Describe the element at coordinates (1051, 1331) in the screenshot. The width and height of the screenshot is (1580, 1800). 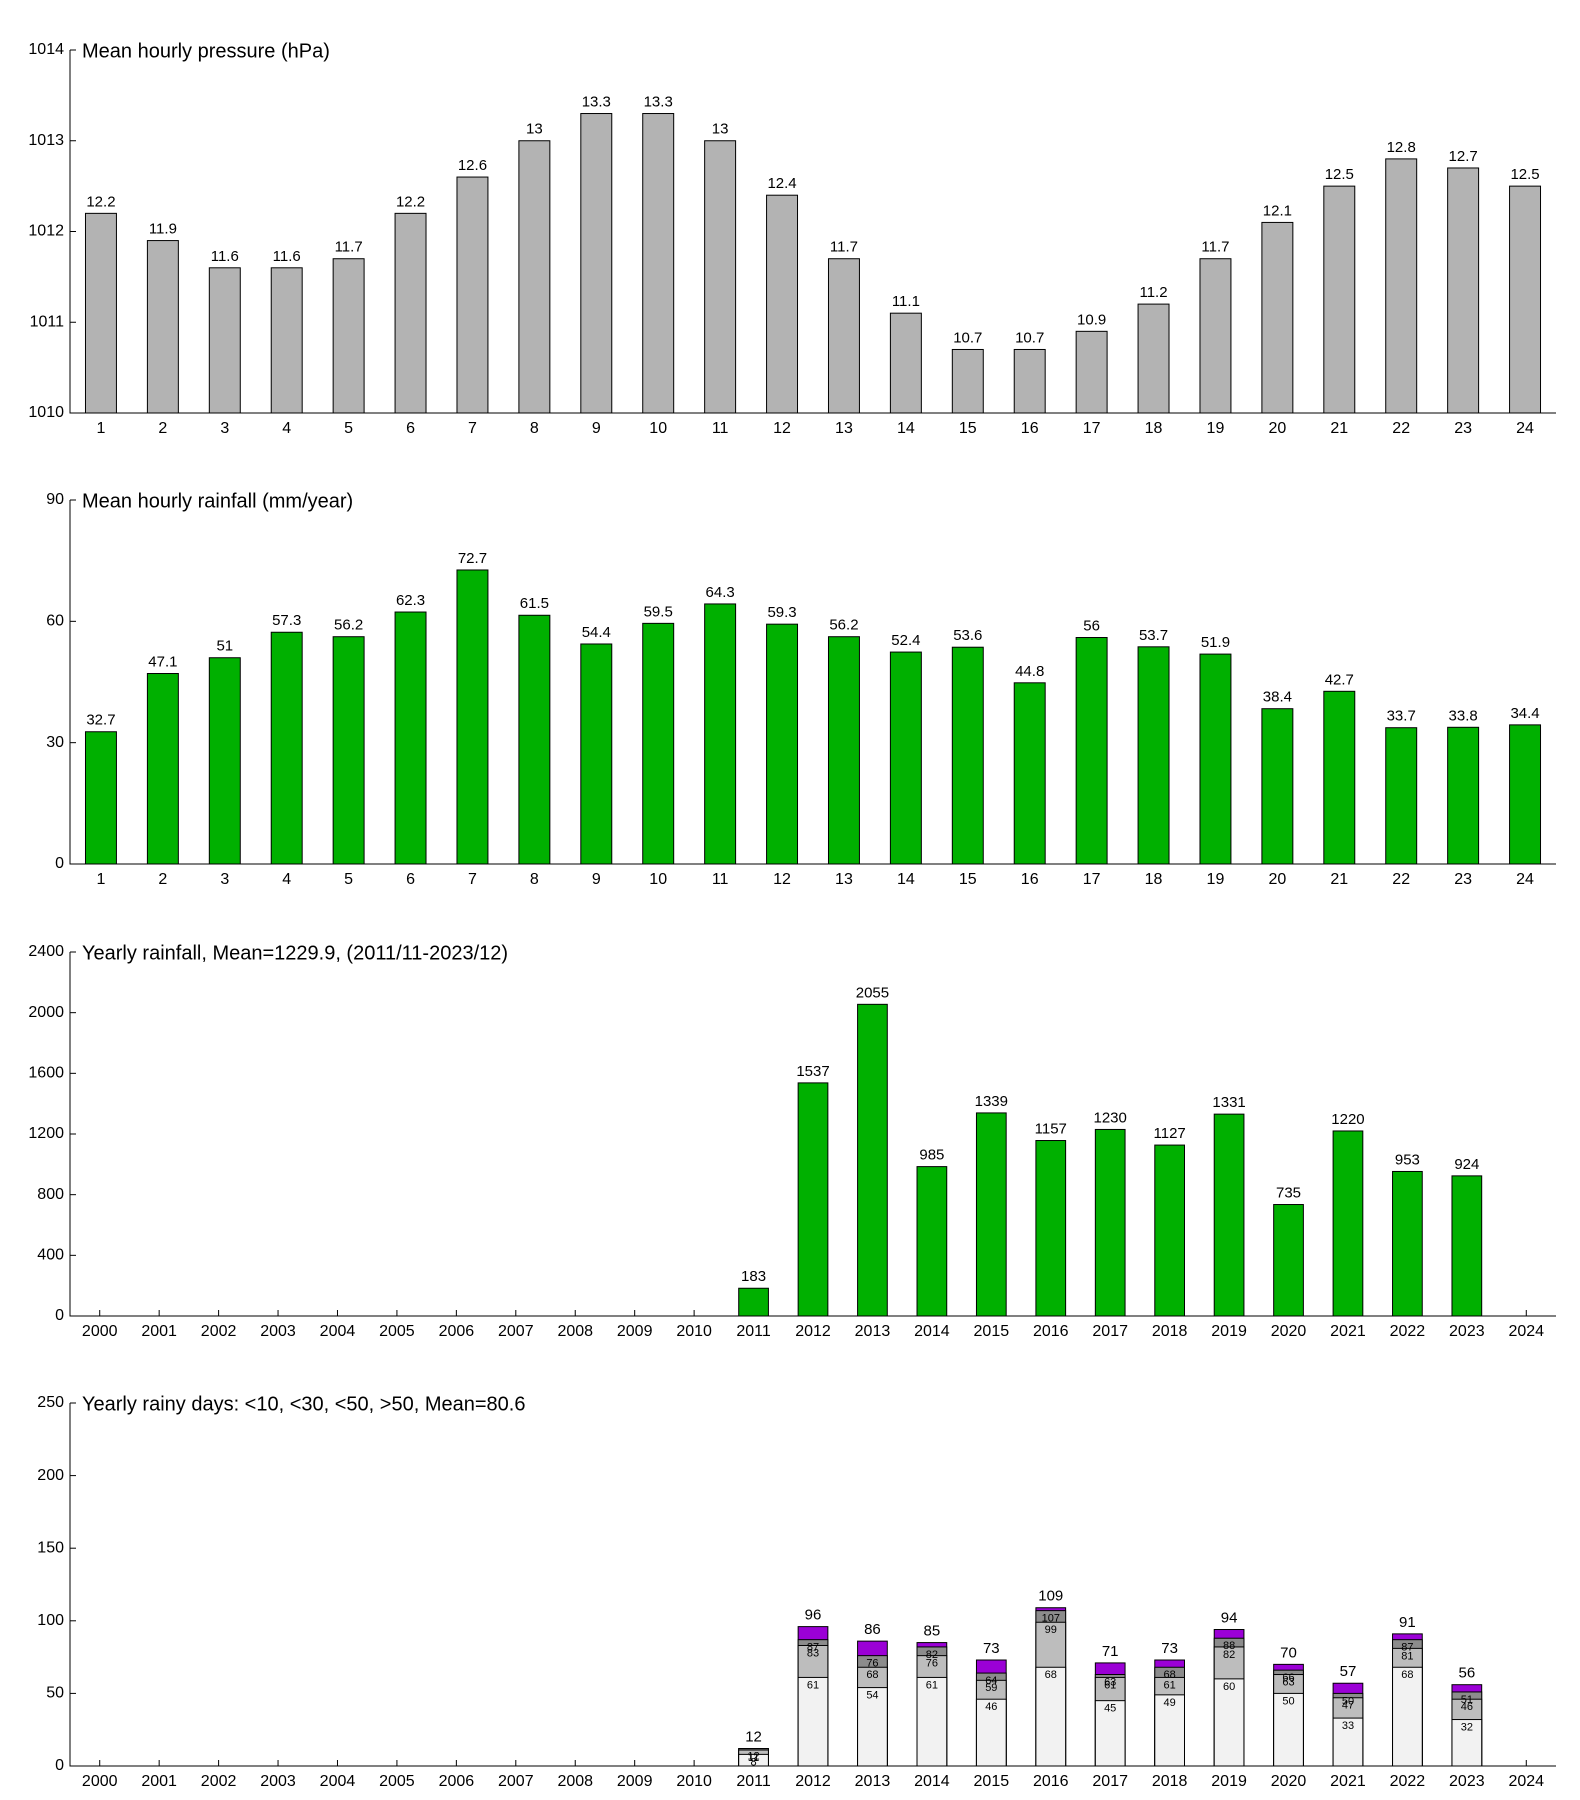
I see `x-tick-label: 2016` at that location.